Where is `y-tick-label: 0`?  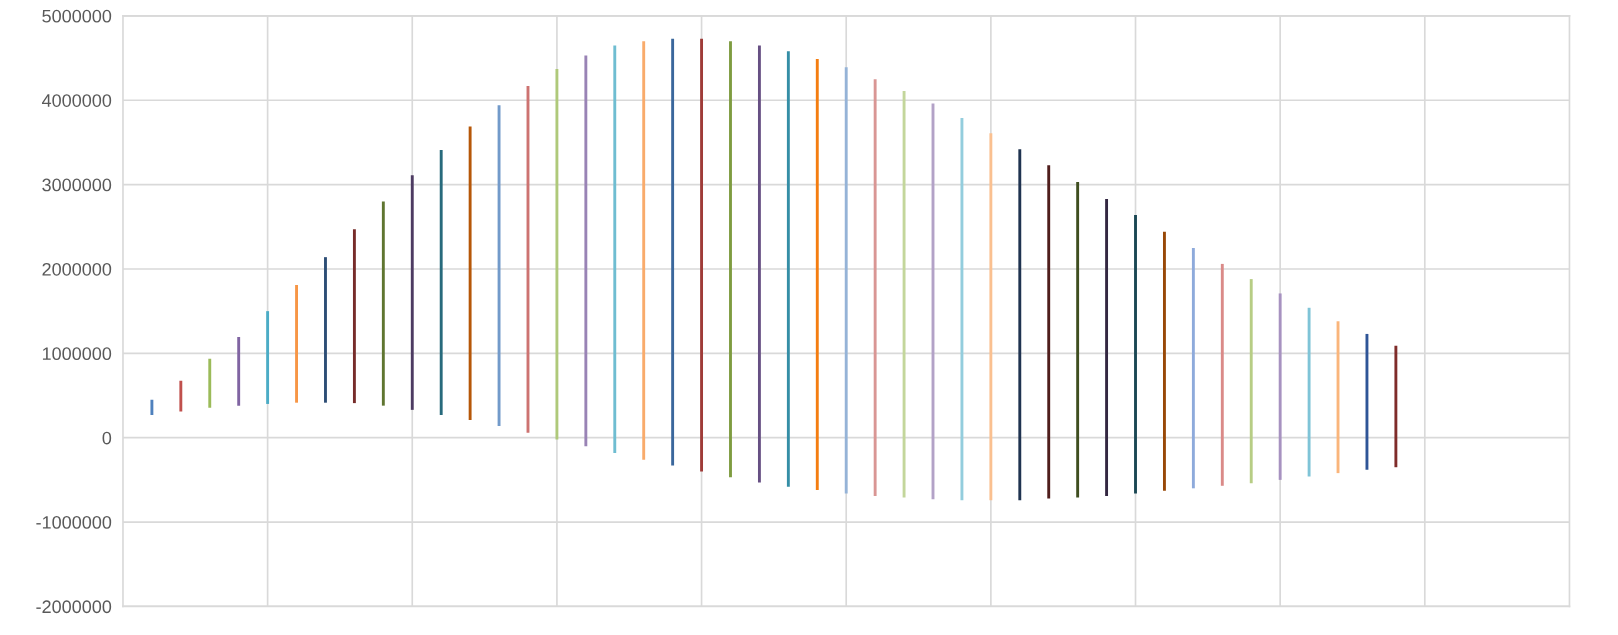
y-tick-label: 0 is located at coordinates (107, 438).